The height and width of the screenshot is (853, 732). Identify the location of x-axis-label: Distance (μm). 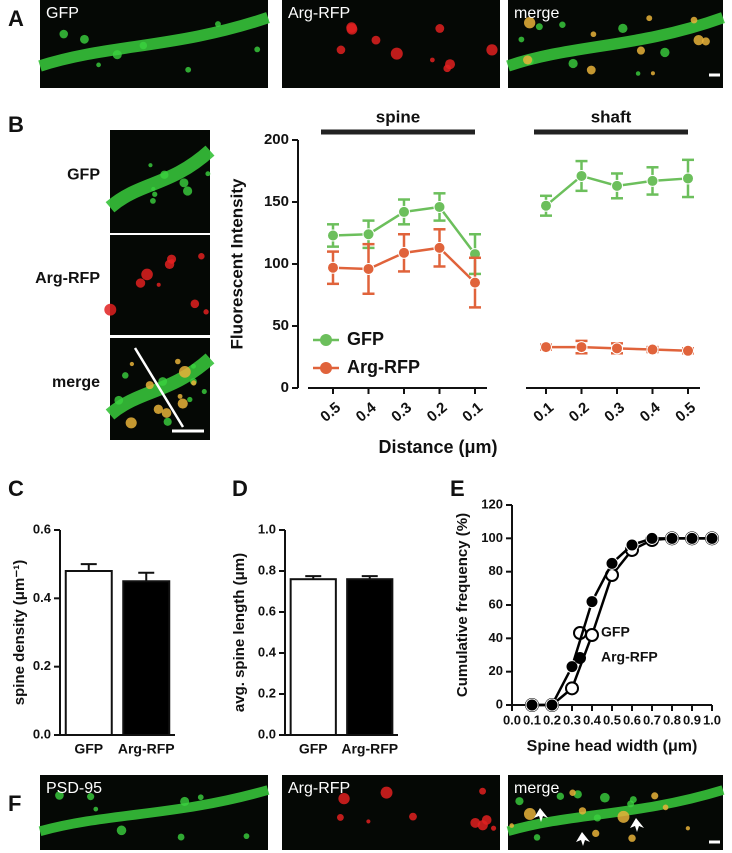
(437, 447).